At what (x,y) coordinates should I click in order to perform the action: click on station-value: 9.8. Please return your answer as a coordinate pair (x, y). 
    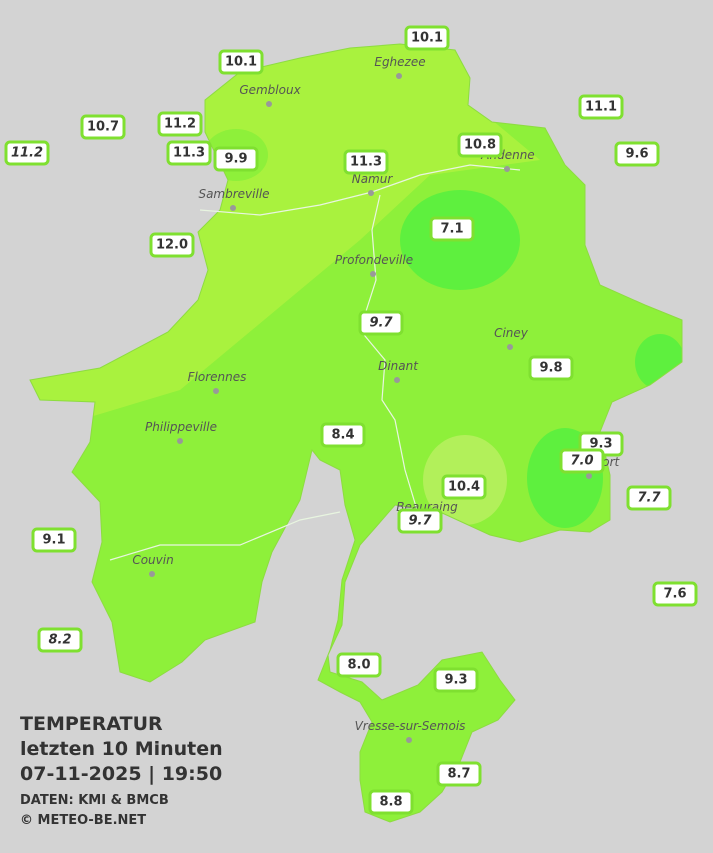
    Looking at the image, I should click on (550, 368).